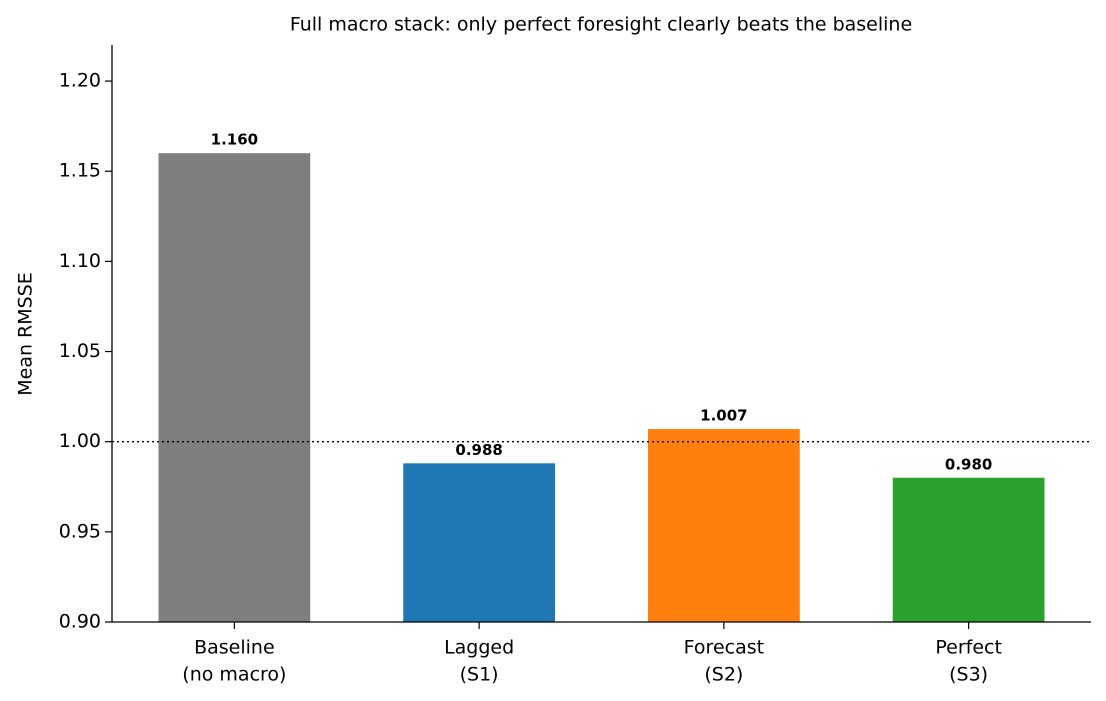 This screenshot has width=1106, height=701. What do you see at coordinates (80, 622) in the screenshot?
I see `y-tick-label: 0.90` at bounding box center [80, 622].